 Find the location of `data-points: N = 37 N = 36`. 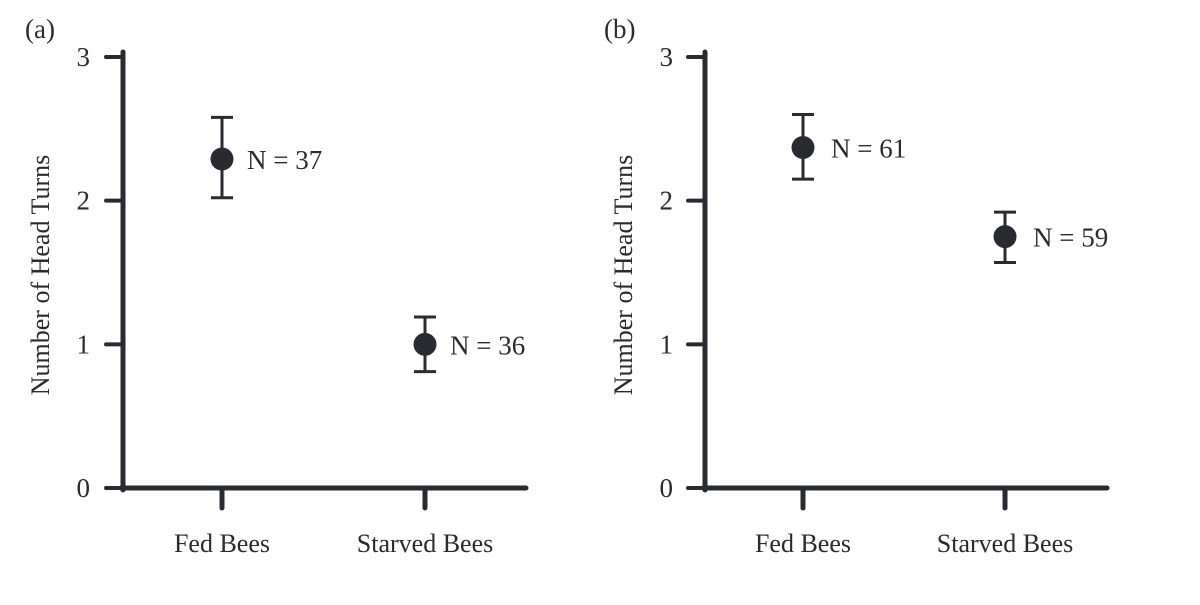

data-points: N = 37 N = 36 is located at coordinates (367, 244).